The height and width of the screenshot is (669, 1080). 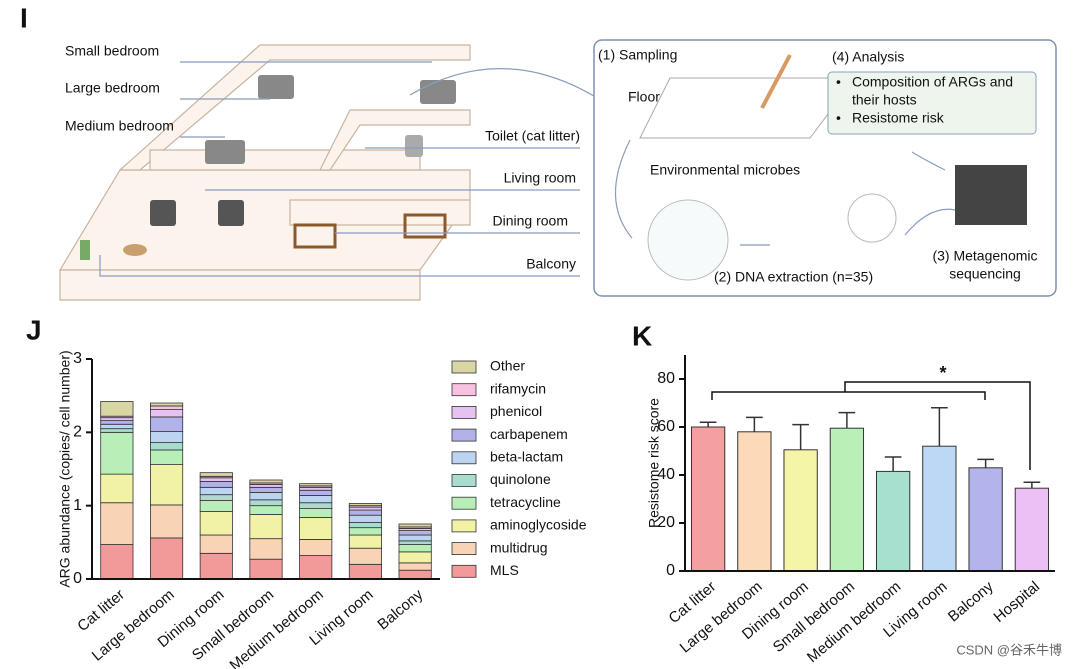 I want to click on y-tick-label: 60, so click(x=666, y=426).